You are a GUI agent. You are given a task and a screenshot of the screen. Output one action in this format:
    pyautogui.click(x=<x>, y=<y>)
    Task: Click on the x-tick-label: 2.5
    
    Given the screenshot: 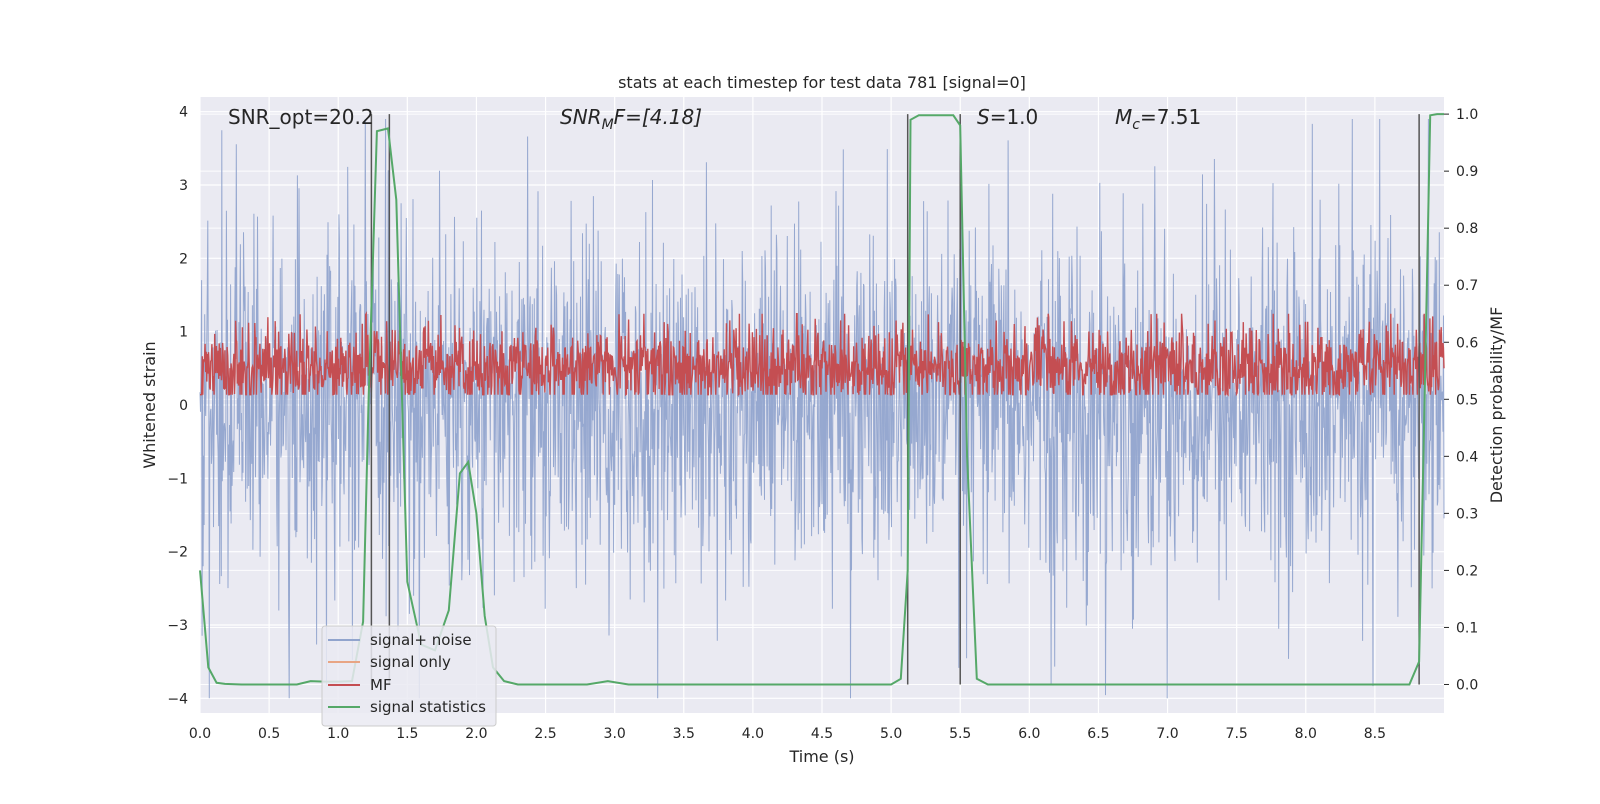 What is the action you would take?
    pyautogui.click(x=545, y=734)
    